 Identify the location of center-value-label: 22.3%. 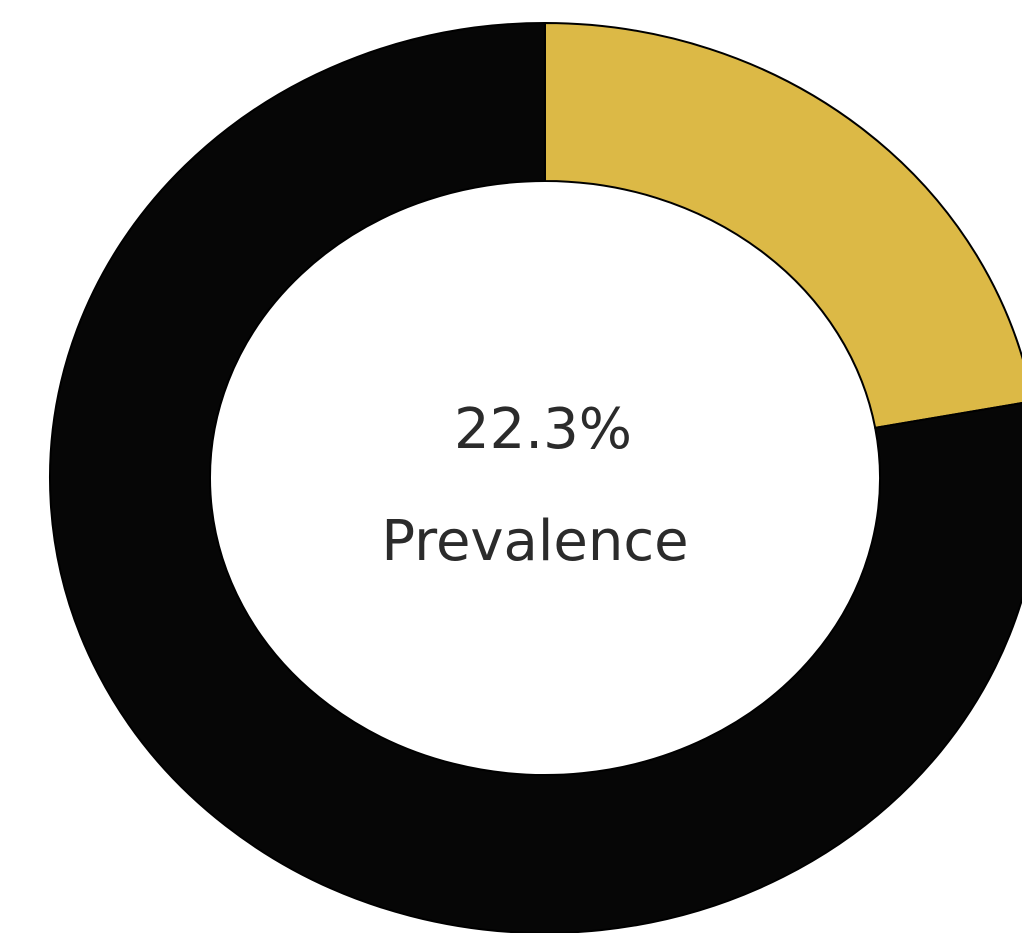
(543, 429).